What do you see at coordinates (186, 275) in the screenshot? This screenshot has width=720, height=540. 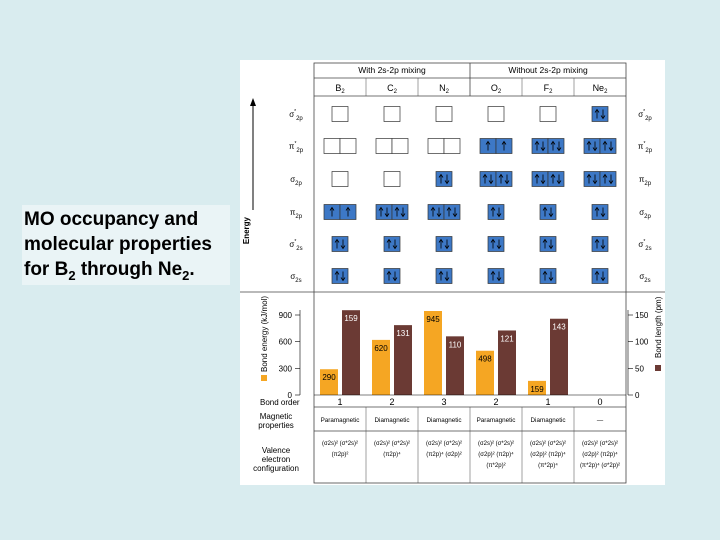 I see `caption-sub-ne: 2` at bounding box center [186, 275].